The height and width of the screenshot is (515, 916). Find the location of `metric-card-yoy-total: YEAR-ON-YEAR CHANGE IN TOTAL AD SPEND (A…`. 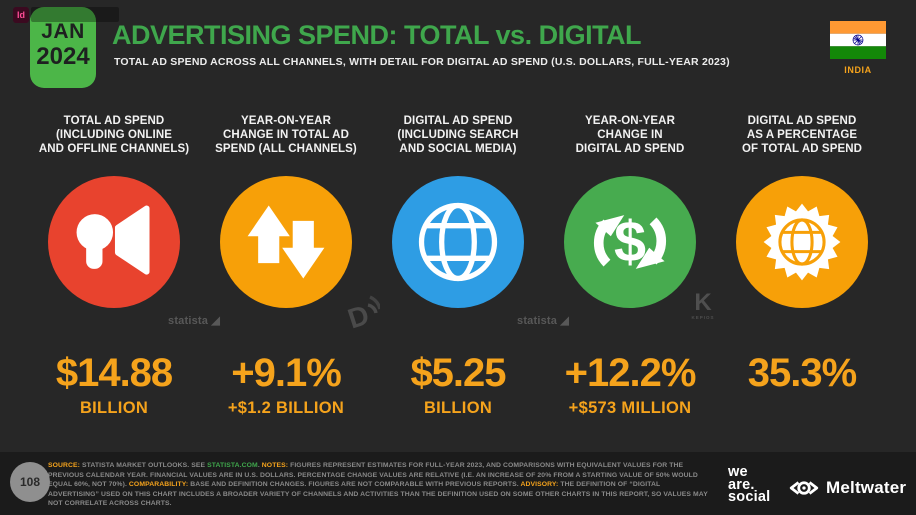

metric-card-yoy-total: YEAR-ON-YEAR CHANGE IN TOTAL AD SPEND (A… is located at coordinates (286, 266).